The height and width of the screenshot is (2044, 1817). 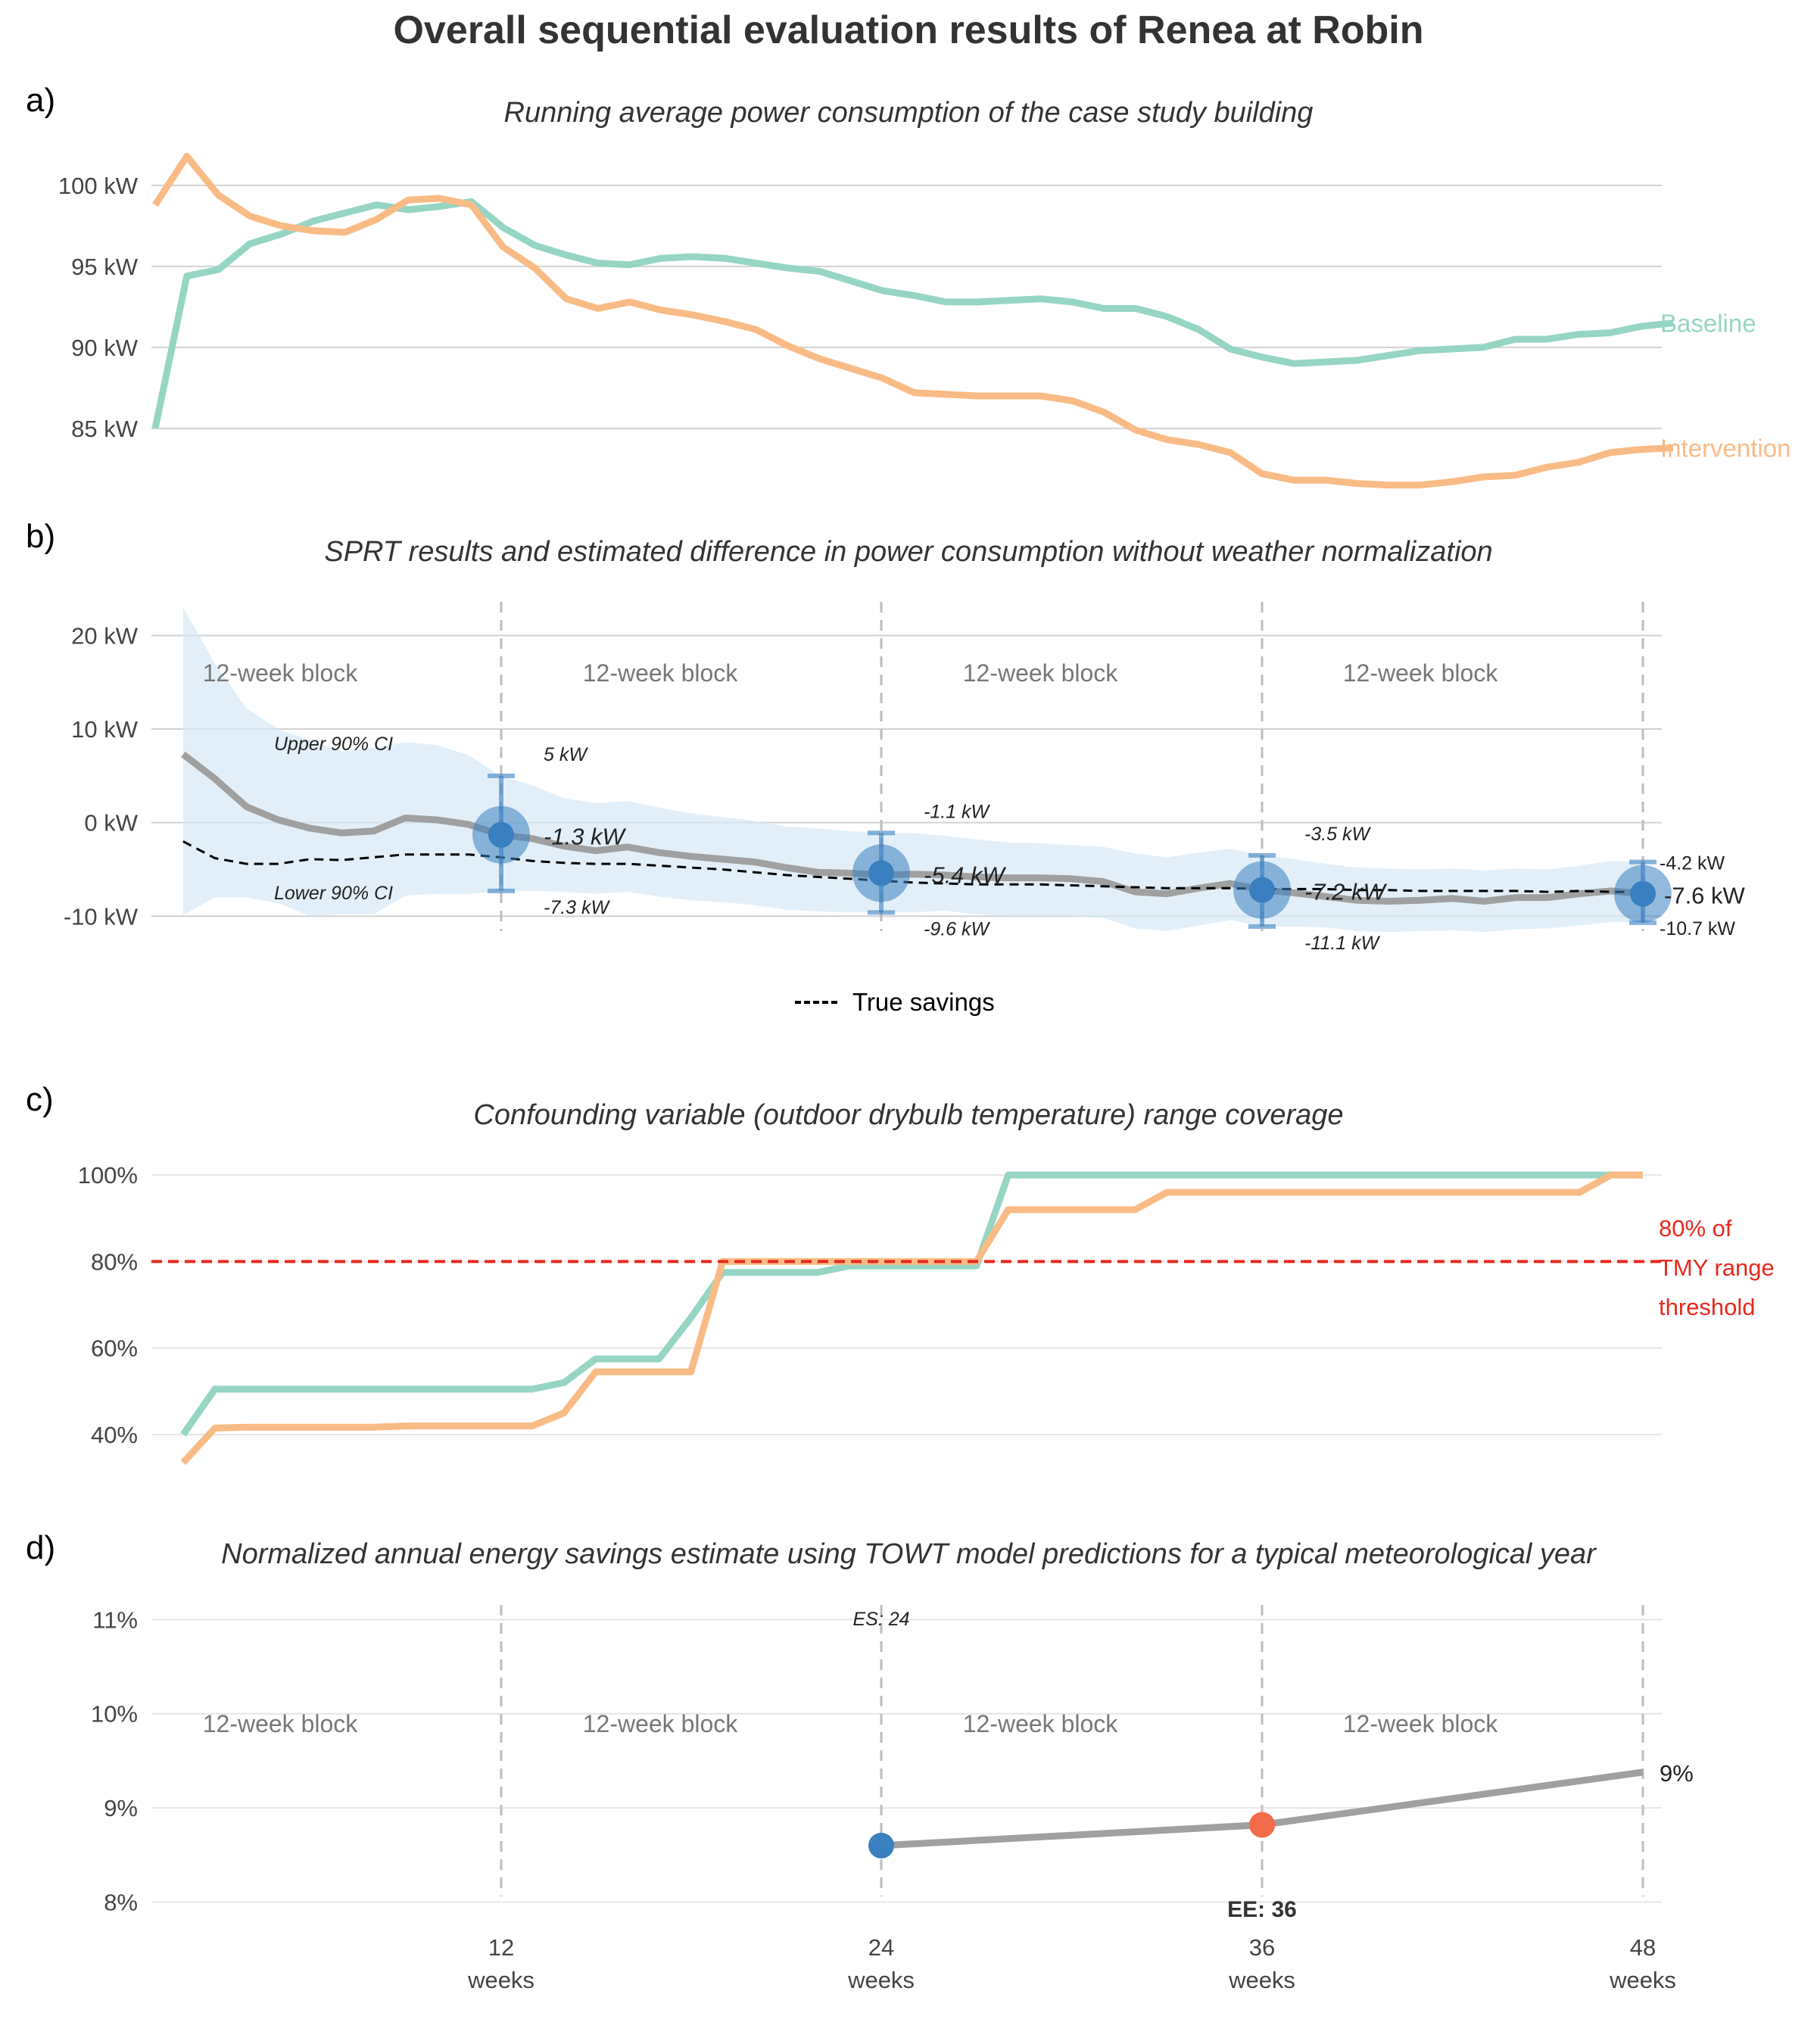 I want to click on panel-b-checkpoint-estimate-label: -7.2 kW, so click(x=1346, y=892).